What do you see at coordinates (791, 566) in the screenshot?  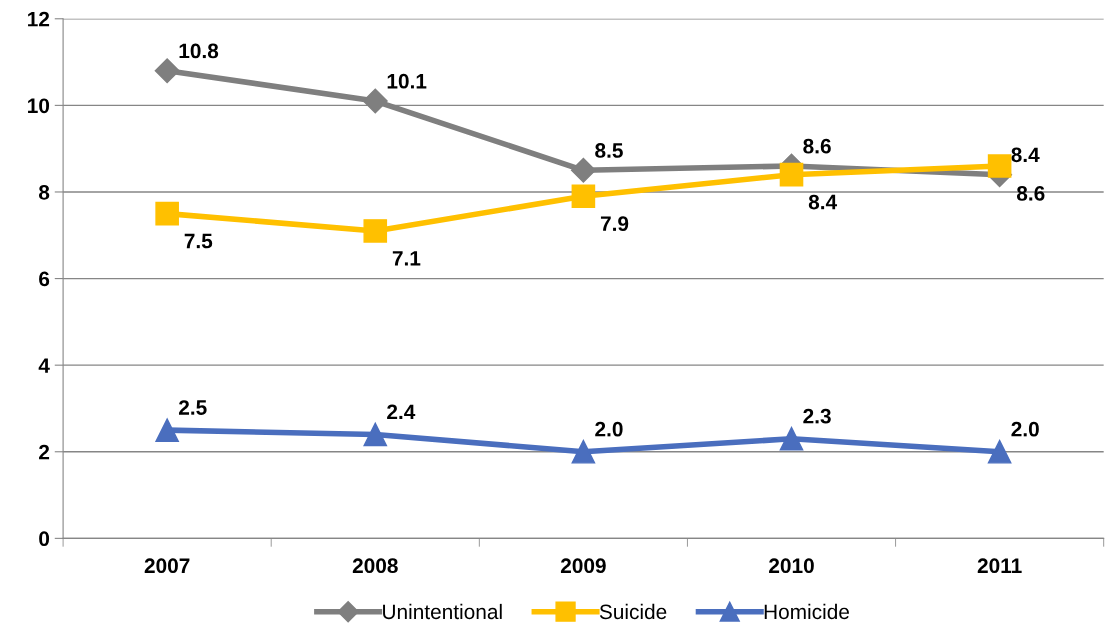 I see `x-tick-label: 2010` at bounding box center [791, 566].